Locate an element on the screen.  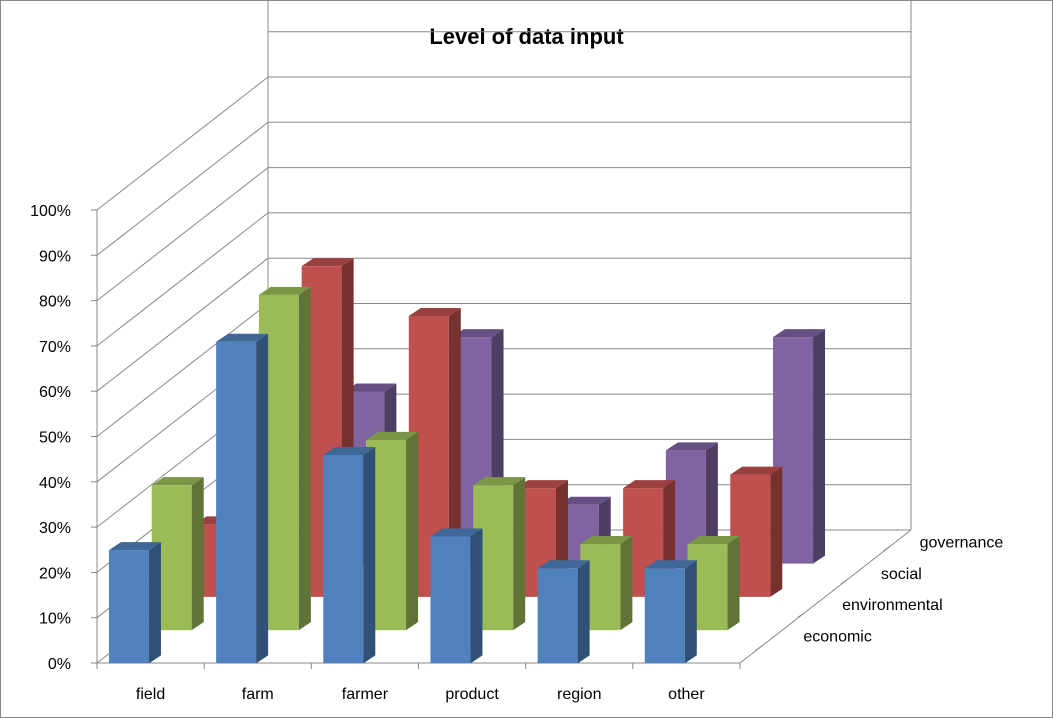
y-tick-label: 0% is located at coordinates (59, 664).